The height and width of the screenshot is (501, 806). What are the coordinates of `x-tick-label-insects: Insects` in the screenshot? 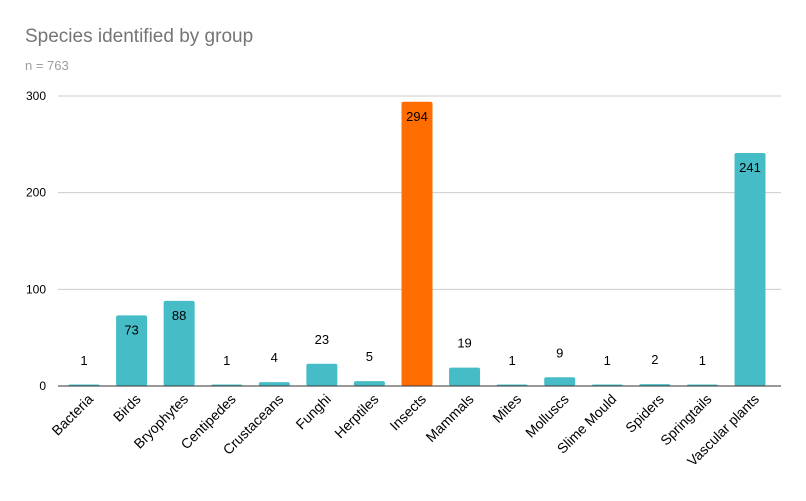 It's located at (407, 412).